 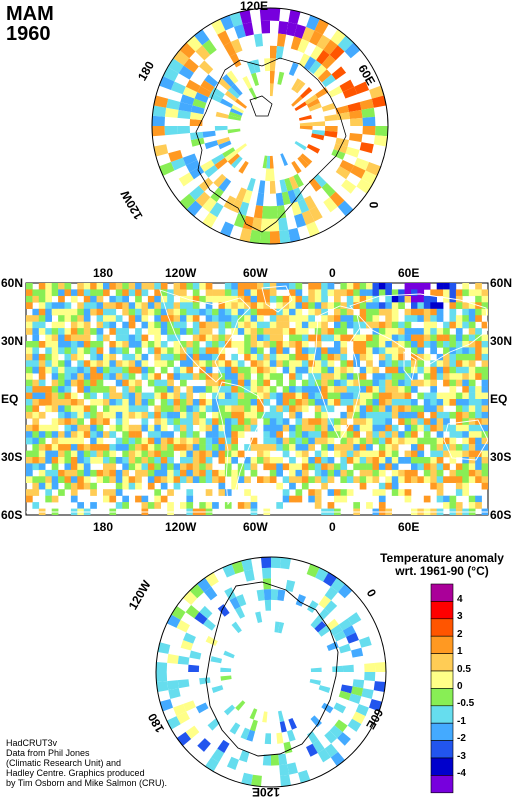 I want to click on world-bottom-label-120w: 120W, so click(x=181, y=527).